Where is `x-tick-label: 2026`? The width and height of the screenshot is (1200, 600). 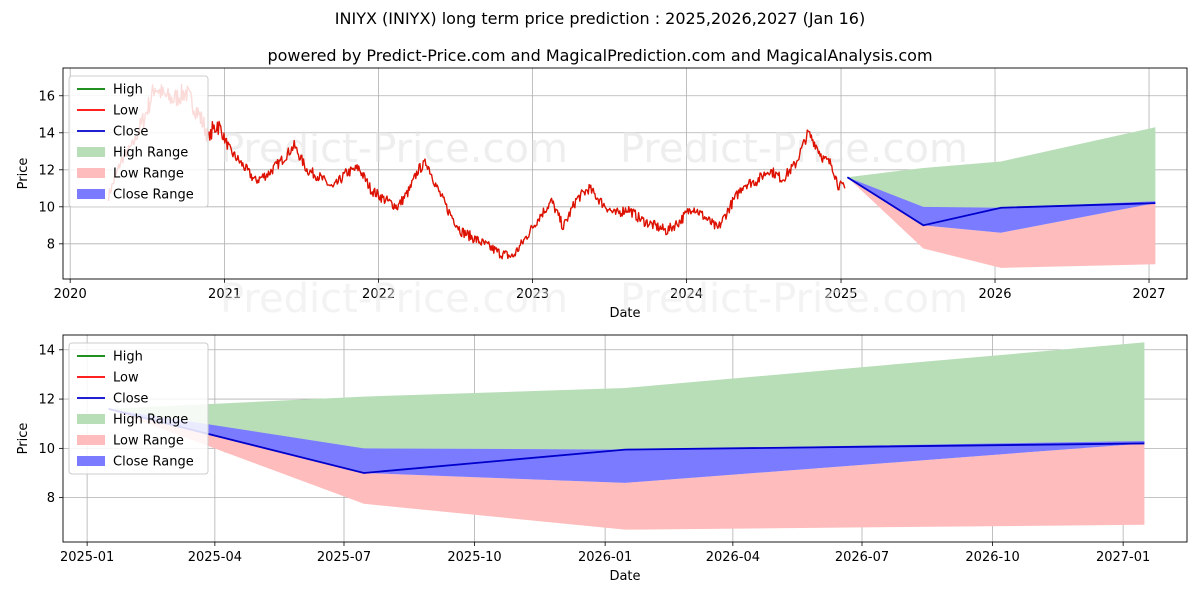
x-tick-label: 2026 is located at coordinates (994, 294).